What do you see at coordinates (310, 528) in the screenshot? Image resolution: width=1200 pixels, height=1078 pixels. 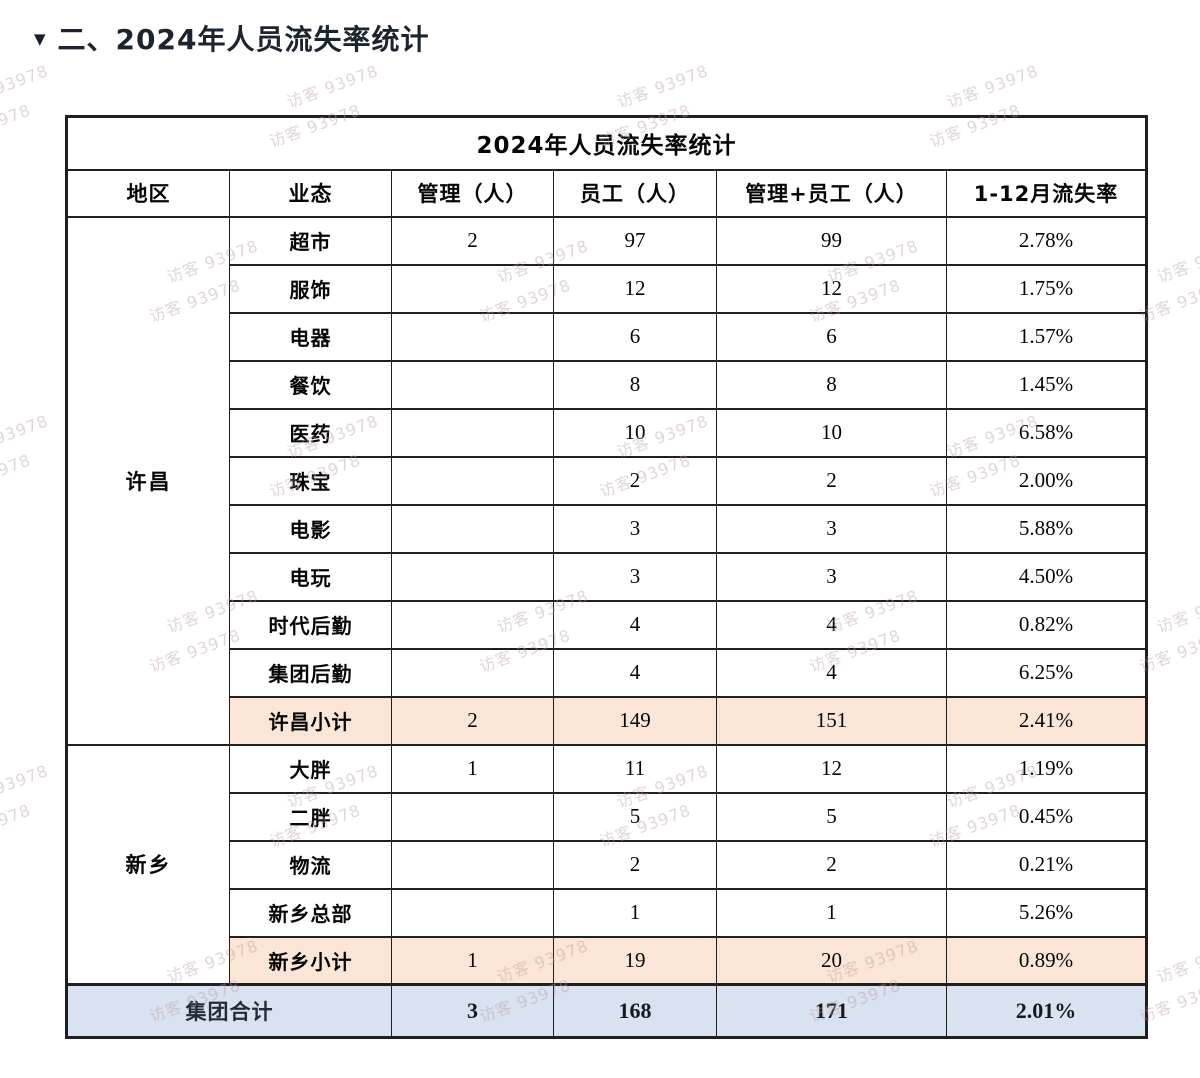 I see `business-cell: 电影` at bounding box center [310, 528].